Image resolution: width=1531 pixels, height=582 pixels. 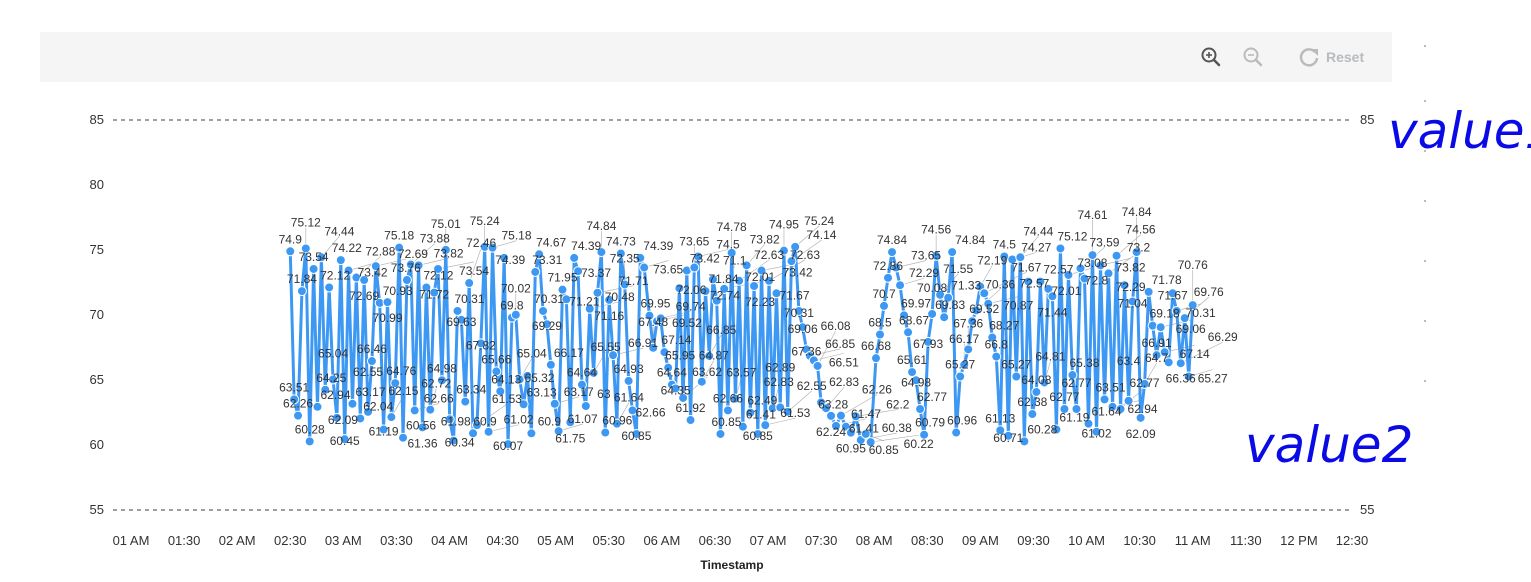 I want to click on data-label: 66.17, so click(x=964, y=339).